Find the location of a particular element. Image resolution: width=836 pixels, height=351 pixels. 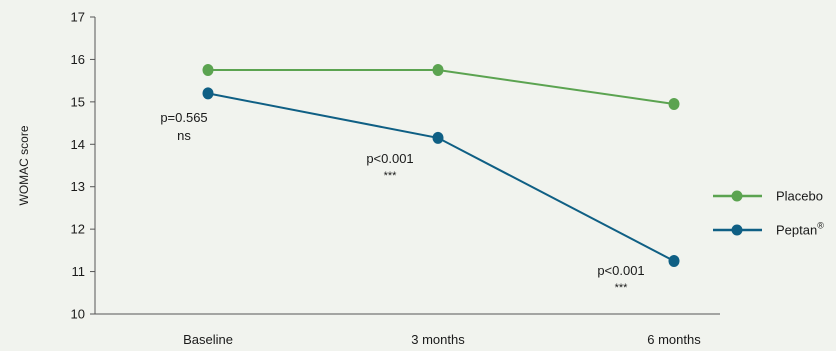

x-tick-label: 3 months is located at coordinates (438, 339).